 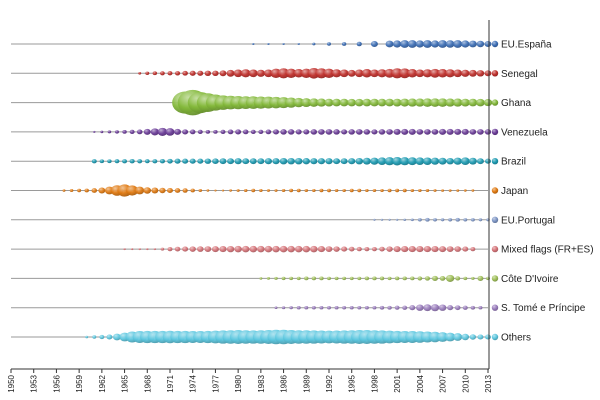 What do you see at coordinates (268, 249) in the screenshot?
I see `bubble-mixed-flags-fr-es-1984` at bounding box center [268, 249].